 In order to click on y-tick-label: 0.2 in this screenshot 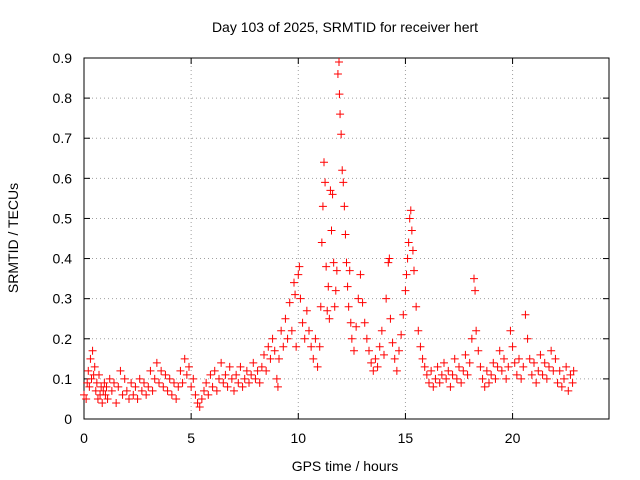, I will do `click(63, 339)`.